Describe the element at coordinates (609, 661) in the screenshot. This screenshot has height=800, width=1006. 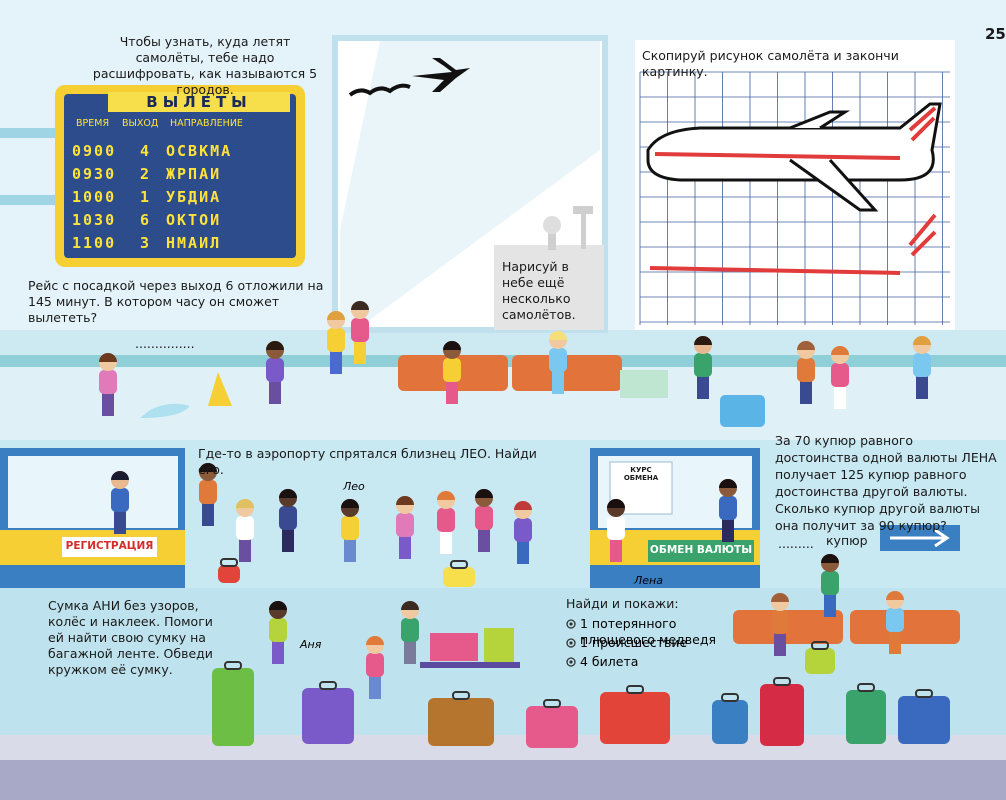
I see `find-item: 4 билета` at that location.